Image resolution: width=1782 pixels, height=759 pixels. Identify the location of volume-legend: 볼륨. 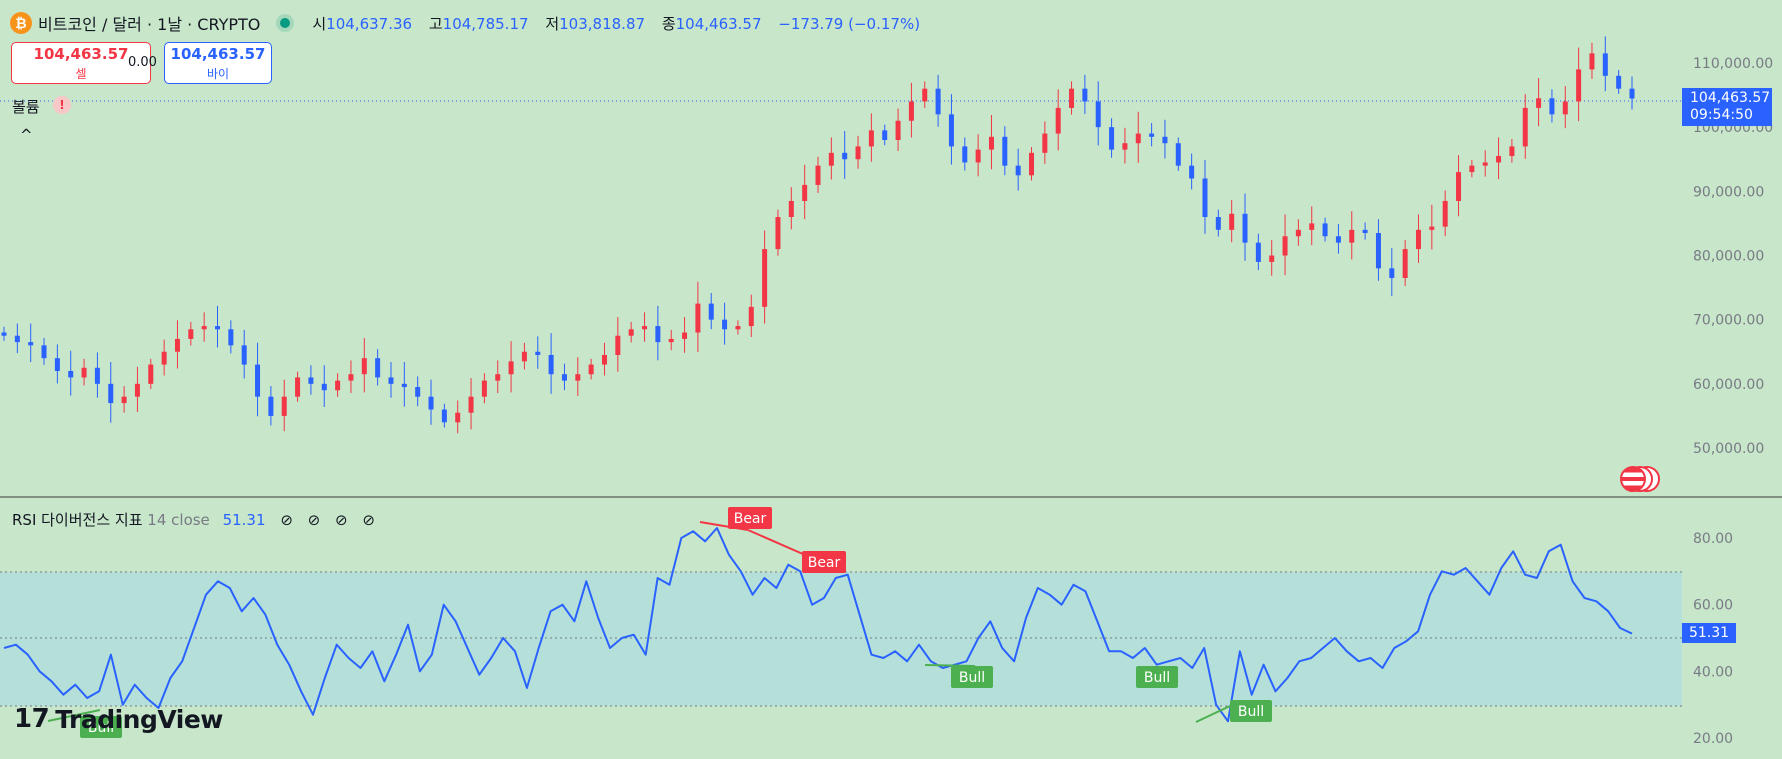
(26, 107).